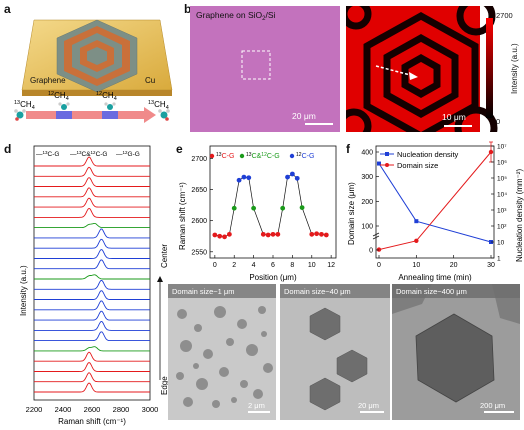 The height and width of the screenshot is (430, 524). What do you see at coordinates (367, 202) in the screenshot?
I see `y-left-tick-label: 200` at bounding box center [367, 202].